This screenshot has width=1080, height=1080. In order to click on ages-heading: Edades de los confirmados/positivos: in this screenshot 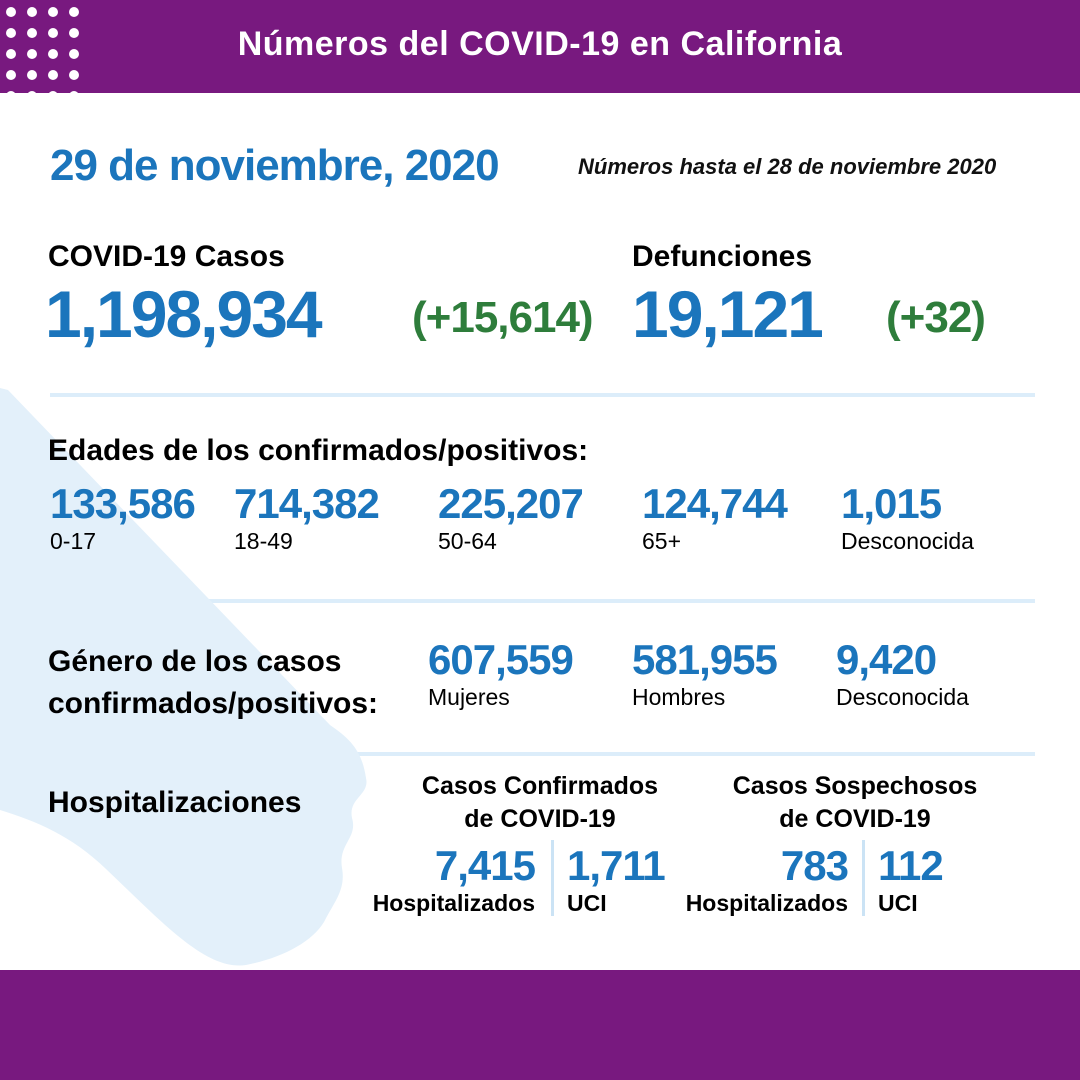, I will do `click(318, 450)`.